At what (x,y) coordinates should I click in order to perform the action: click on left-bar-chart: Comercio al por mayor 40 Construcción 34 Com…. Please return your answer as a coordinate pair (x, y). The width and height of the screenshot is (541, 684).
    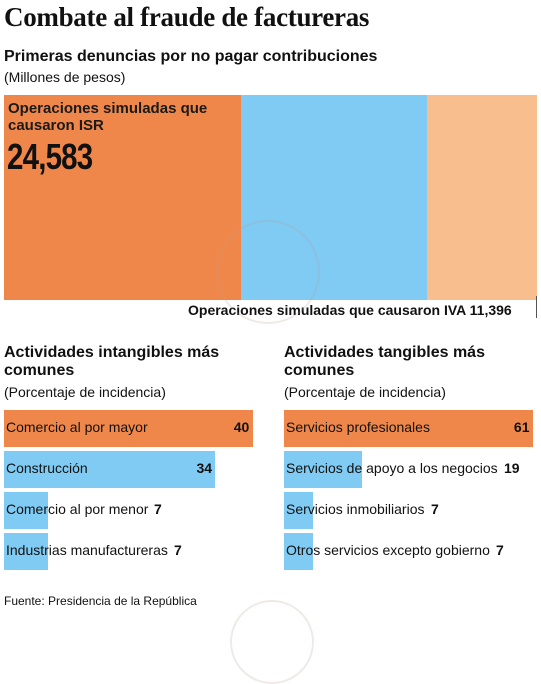
    Looking at the image, I should click on (131, 495).